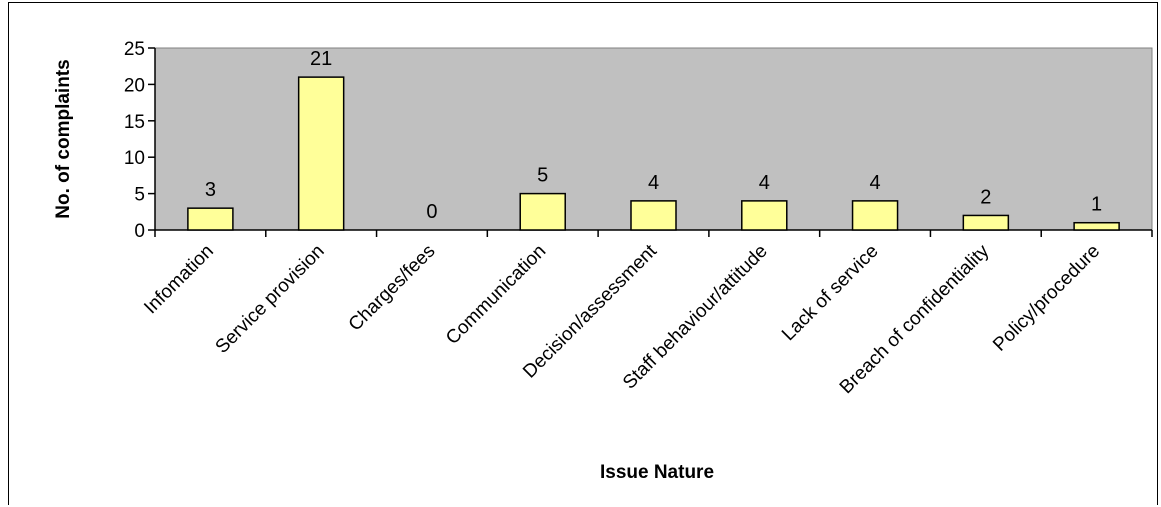  Describe the element at coordinates (542, 176) in the screenshot. I see `data-label: 5` at that location.